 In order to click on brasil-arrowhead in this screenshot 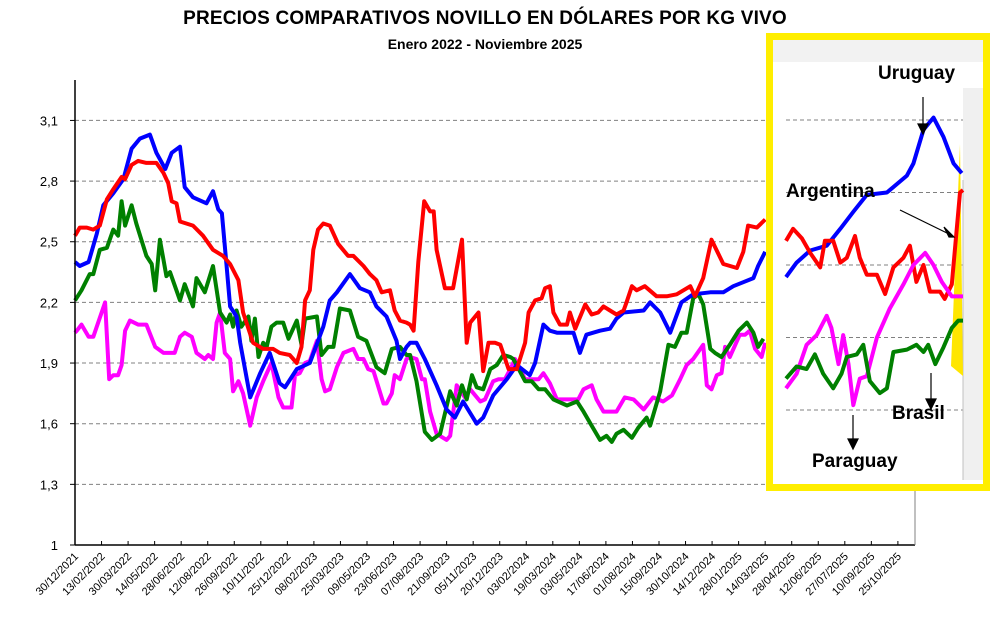, I will do `click(931, 404)`.